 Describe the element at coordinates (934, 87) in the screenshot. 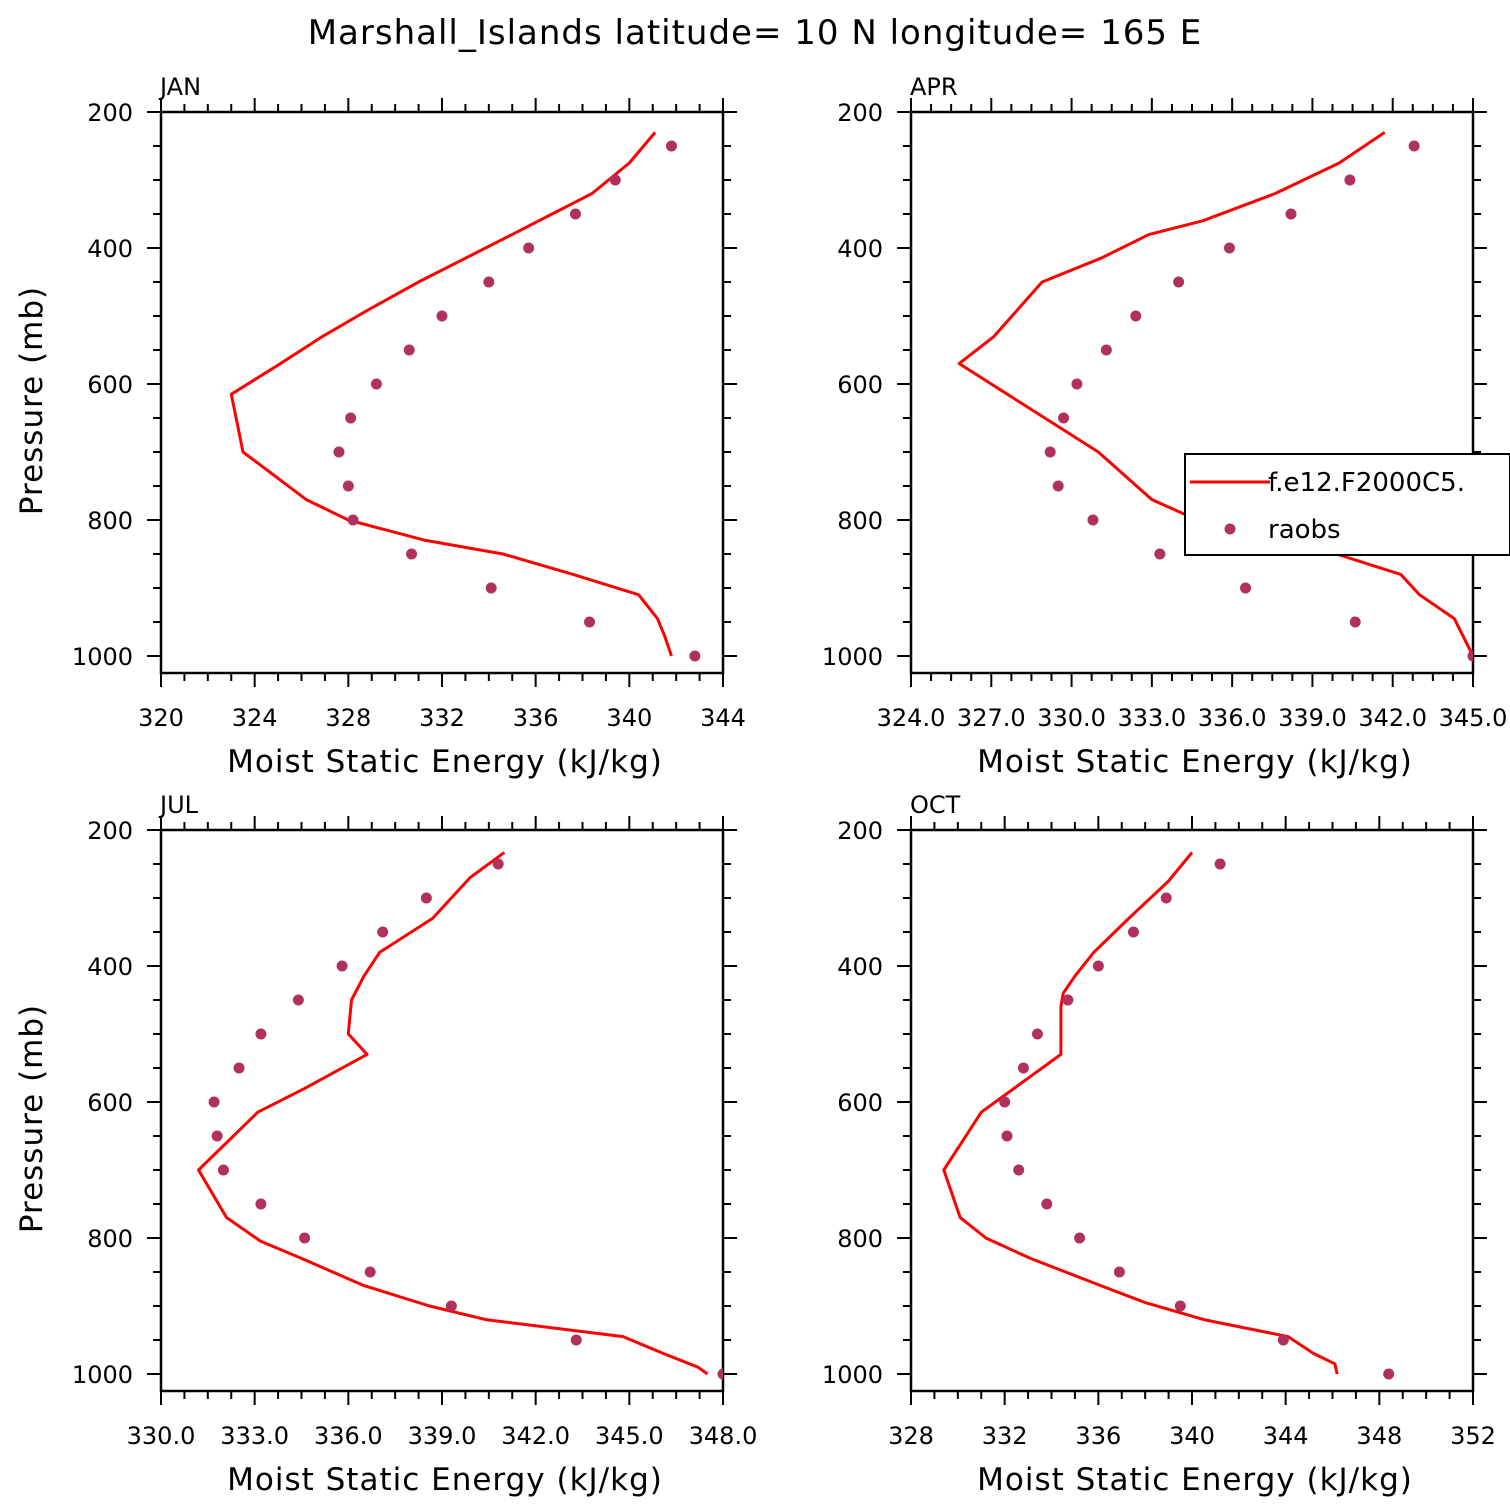

I see `panel-title: APR` at that location.